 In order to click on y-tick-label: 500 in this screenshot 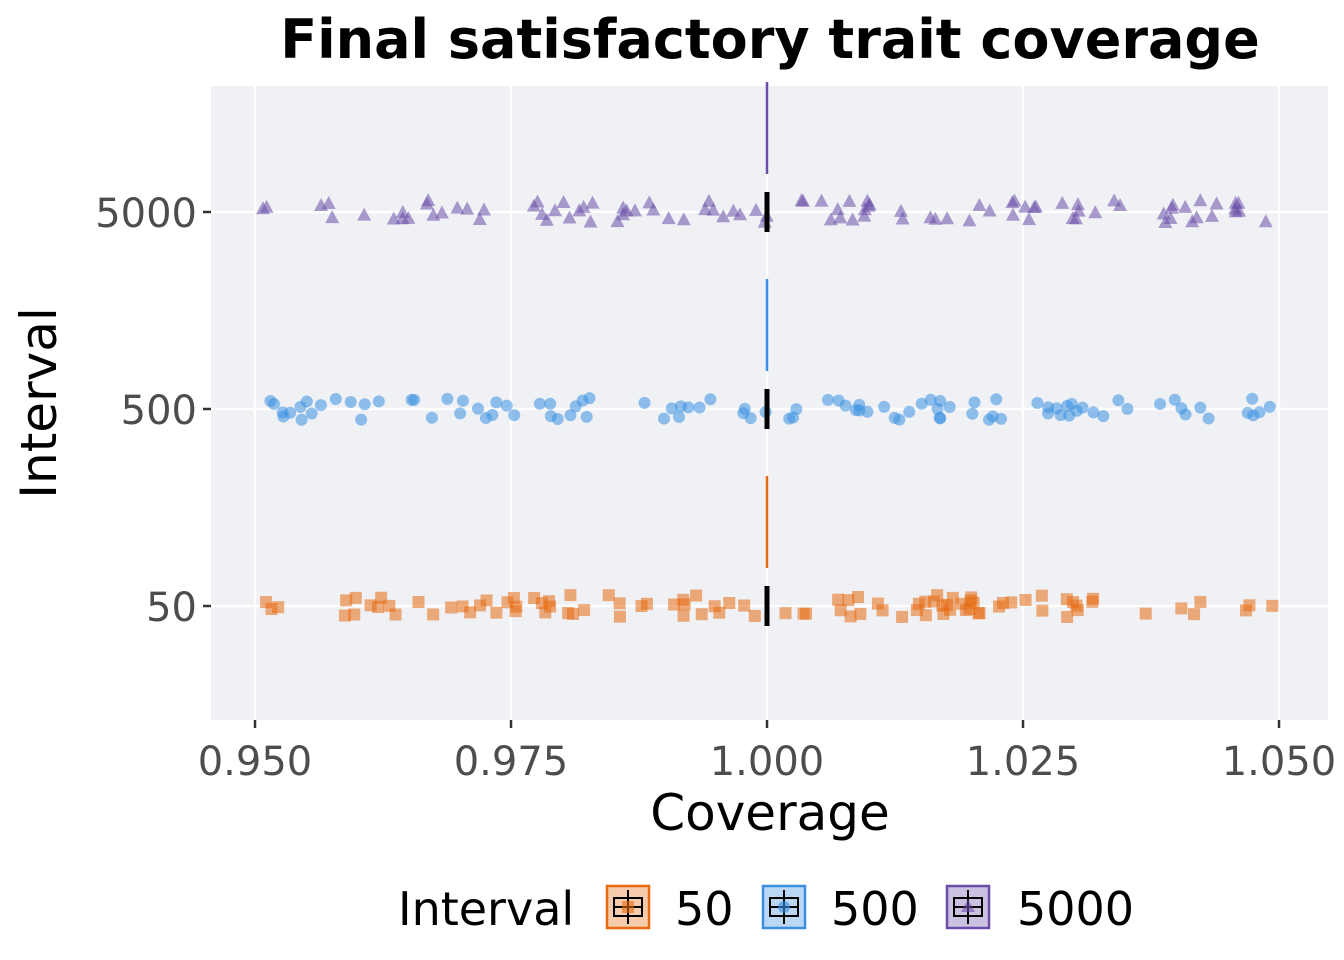, I will do `click(159, 411)`.